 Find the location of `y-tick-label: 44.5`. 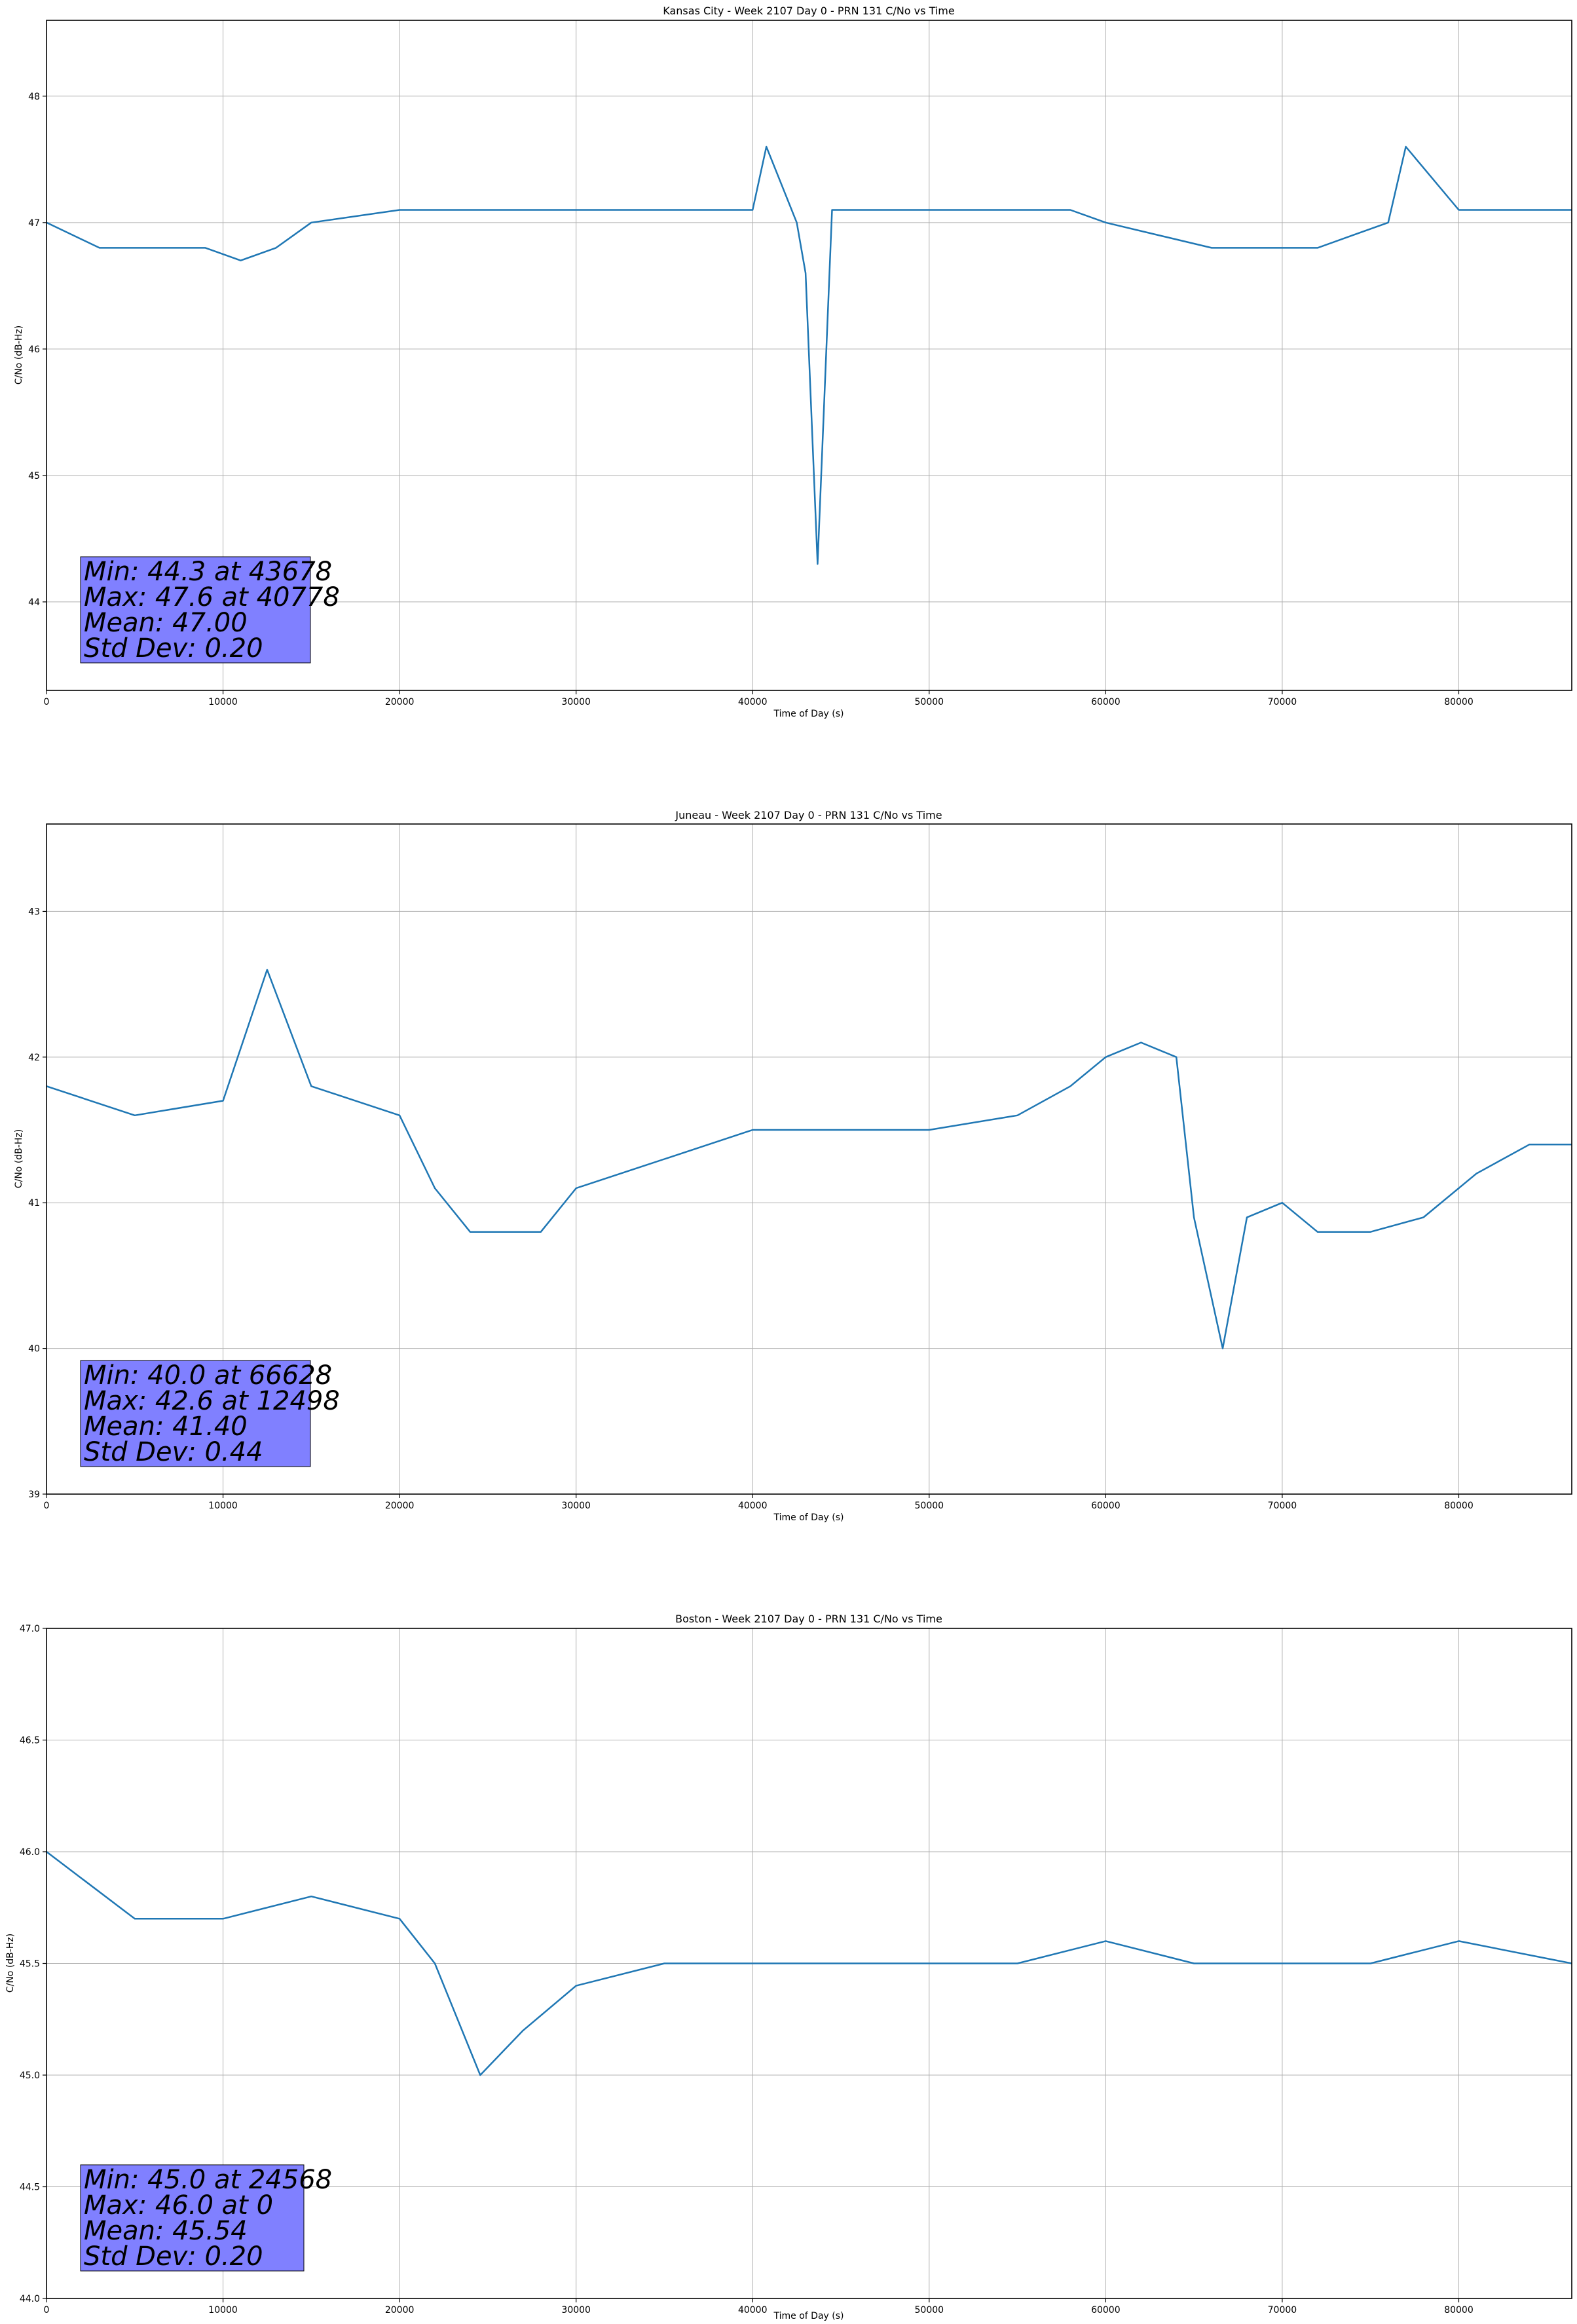

y-tick-label: 44.5 is located at coordinates (30, 2188).